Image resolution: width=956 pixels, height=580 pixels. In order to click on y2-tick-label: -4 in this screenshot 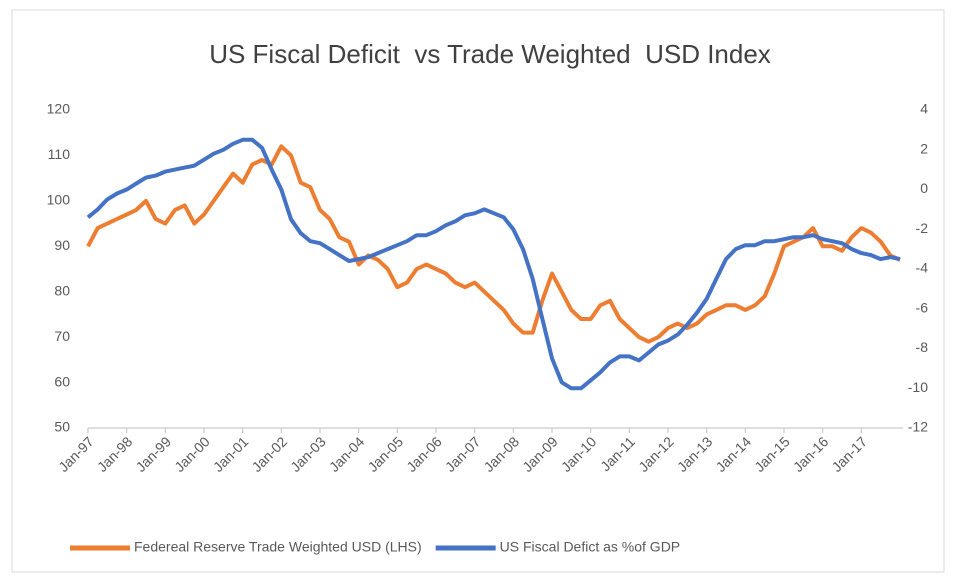, I will do `click(922, 268)`.